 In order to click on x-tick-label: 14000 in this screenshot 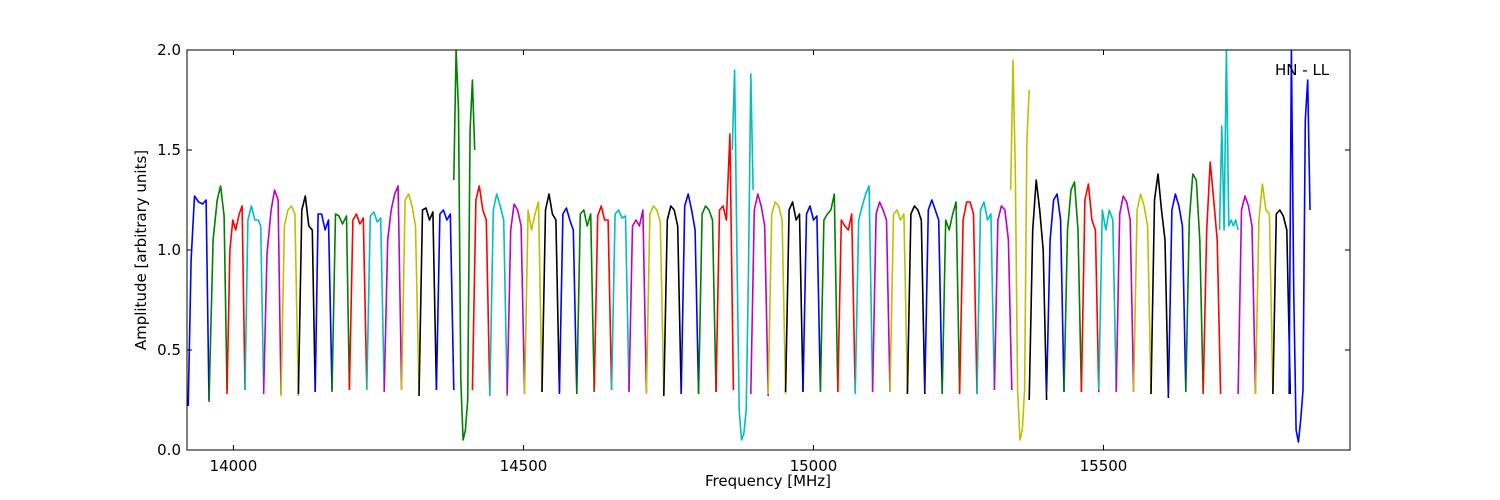, I will do `click(234, 466)`.